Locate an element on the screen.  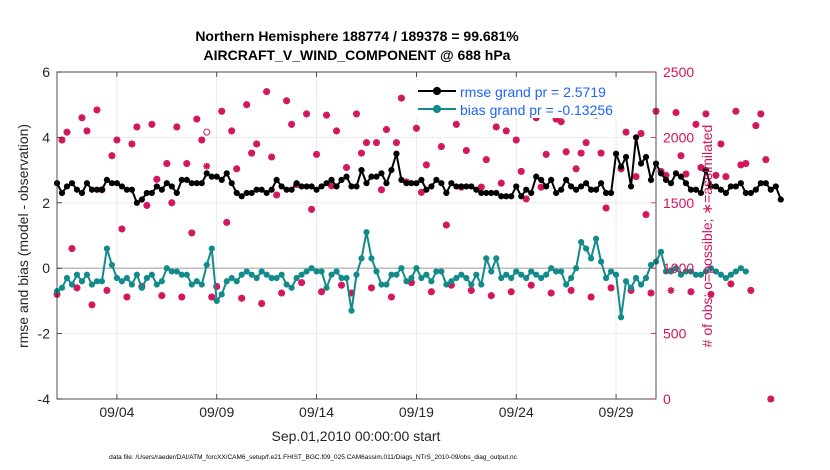
y-left-tick-label: -4 is located at coordinates (44, 399).